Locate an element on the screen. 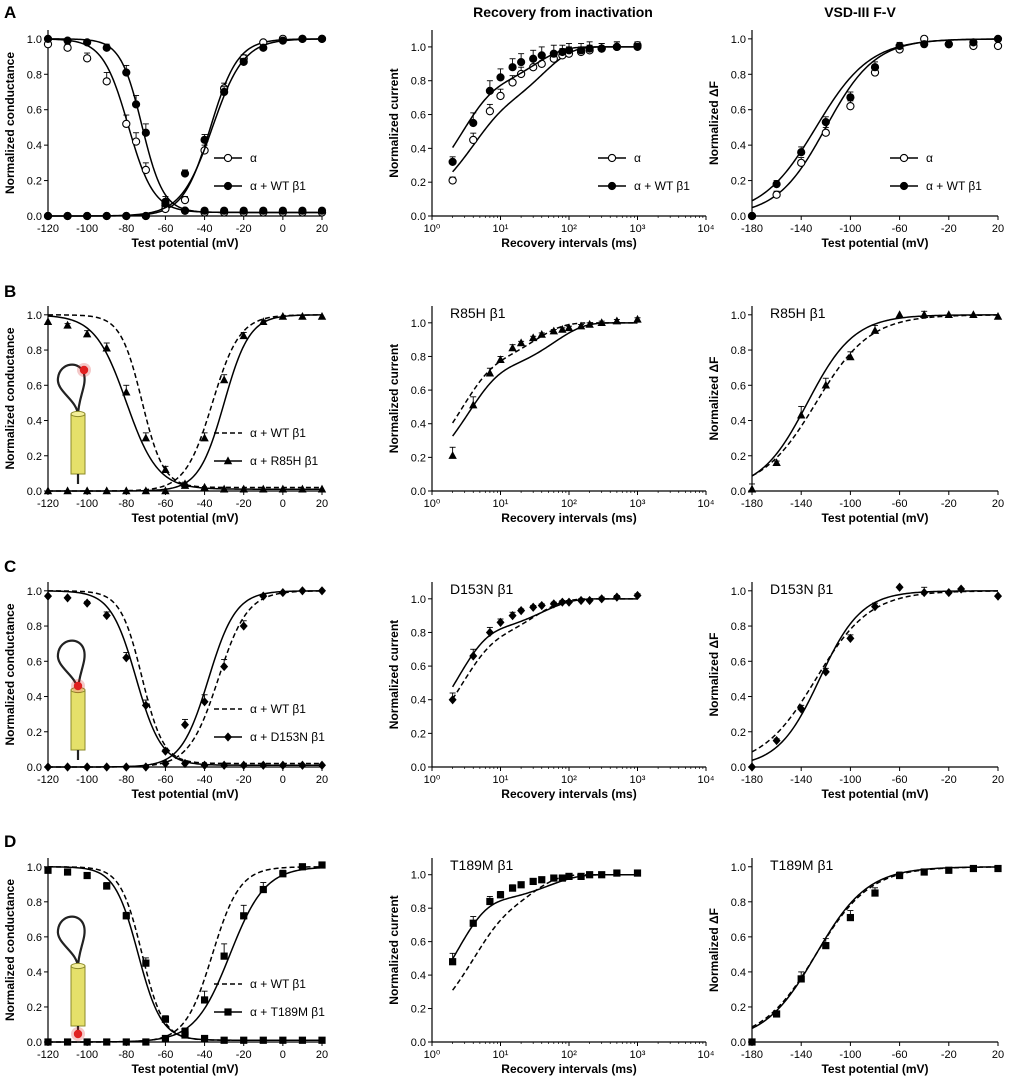 Image resolution: width=1024 pixels, height=1091 pixels. panel-mutant-label: R85H β1 is located at coordinates (478, 313).